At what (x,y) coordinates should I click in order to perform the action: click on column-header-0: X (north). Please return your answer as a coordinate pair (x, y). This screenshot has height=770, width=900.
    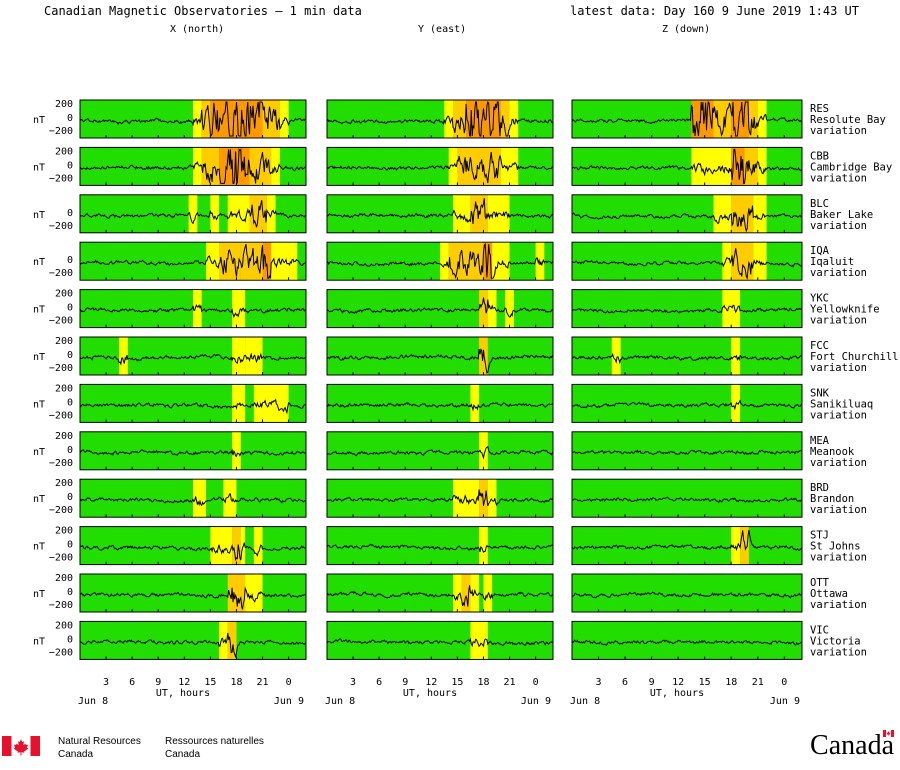
    Looking at the image, I should click on (197, 29).